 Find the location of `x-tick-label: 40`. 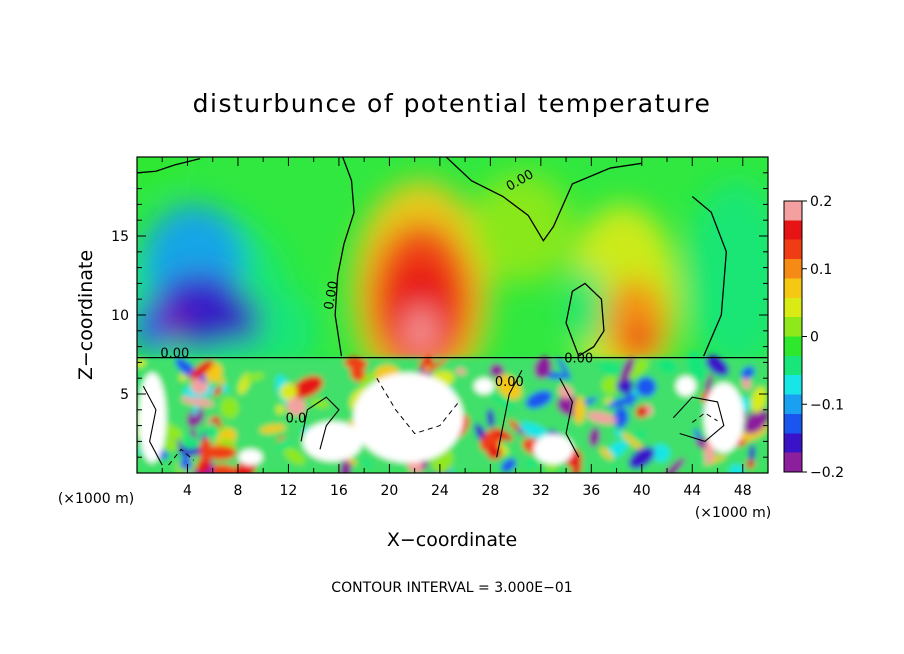

x-tick-label: 40 is located at coordinates (642, 491).